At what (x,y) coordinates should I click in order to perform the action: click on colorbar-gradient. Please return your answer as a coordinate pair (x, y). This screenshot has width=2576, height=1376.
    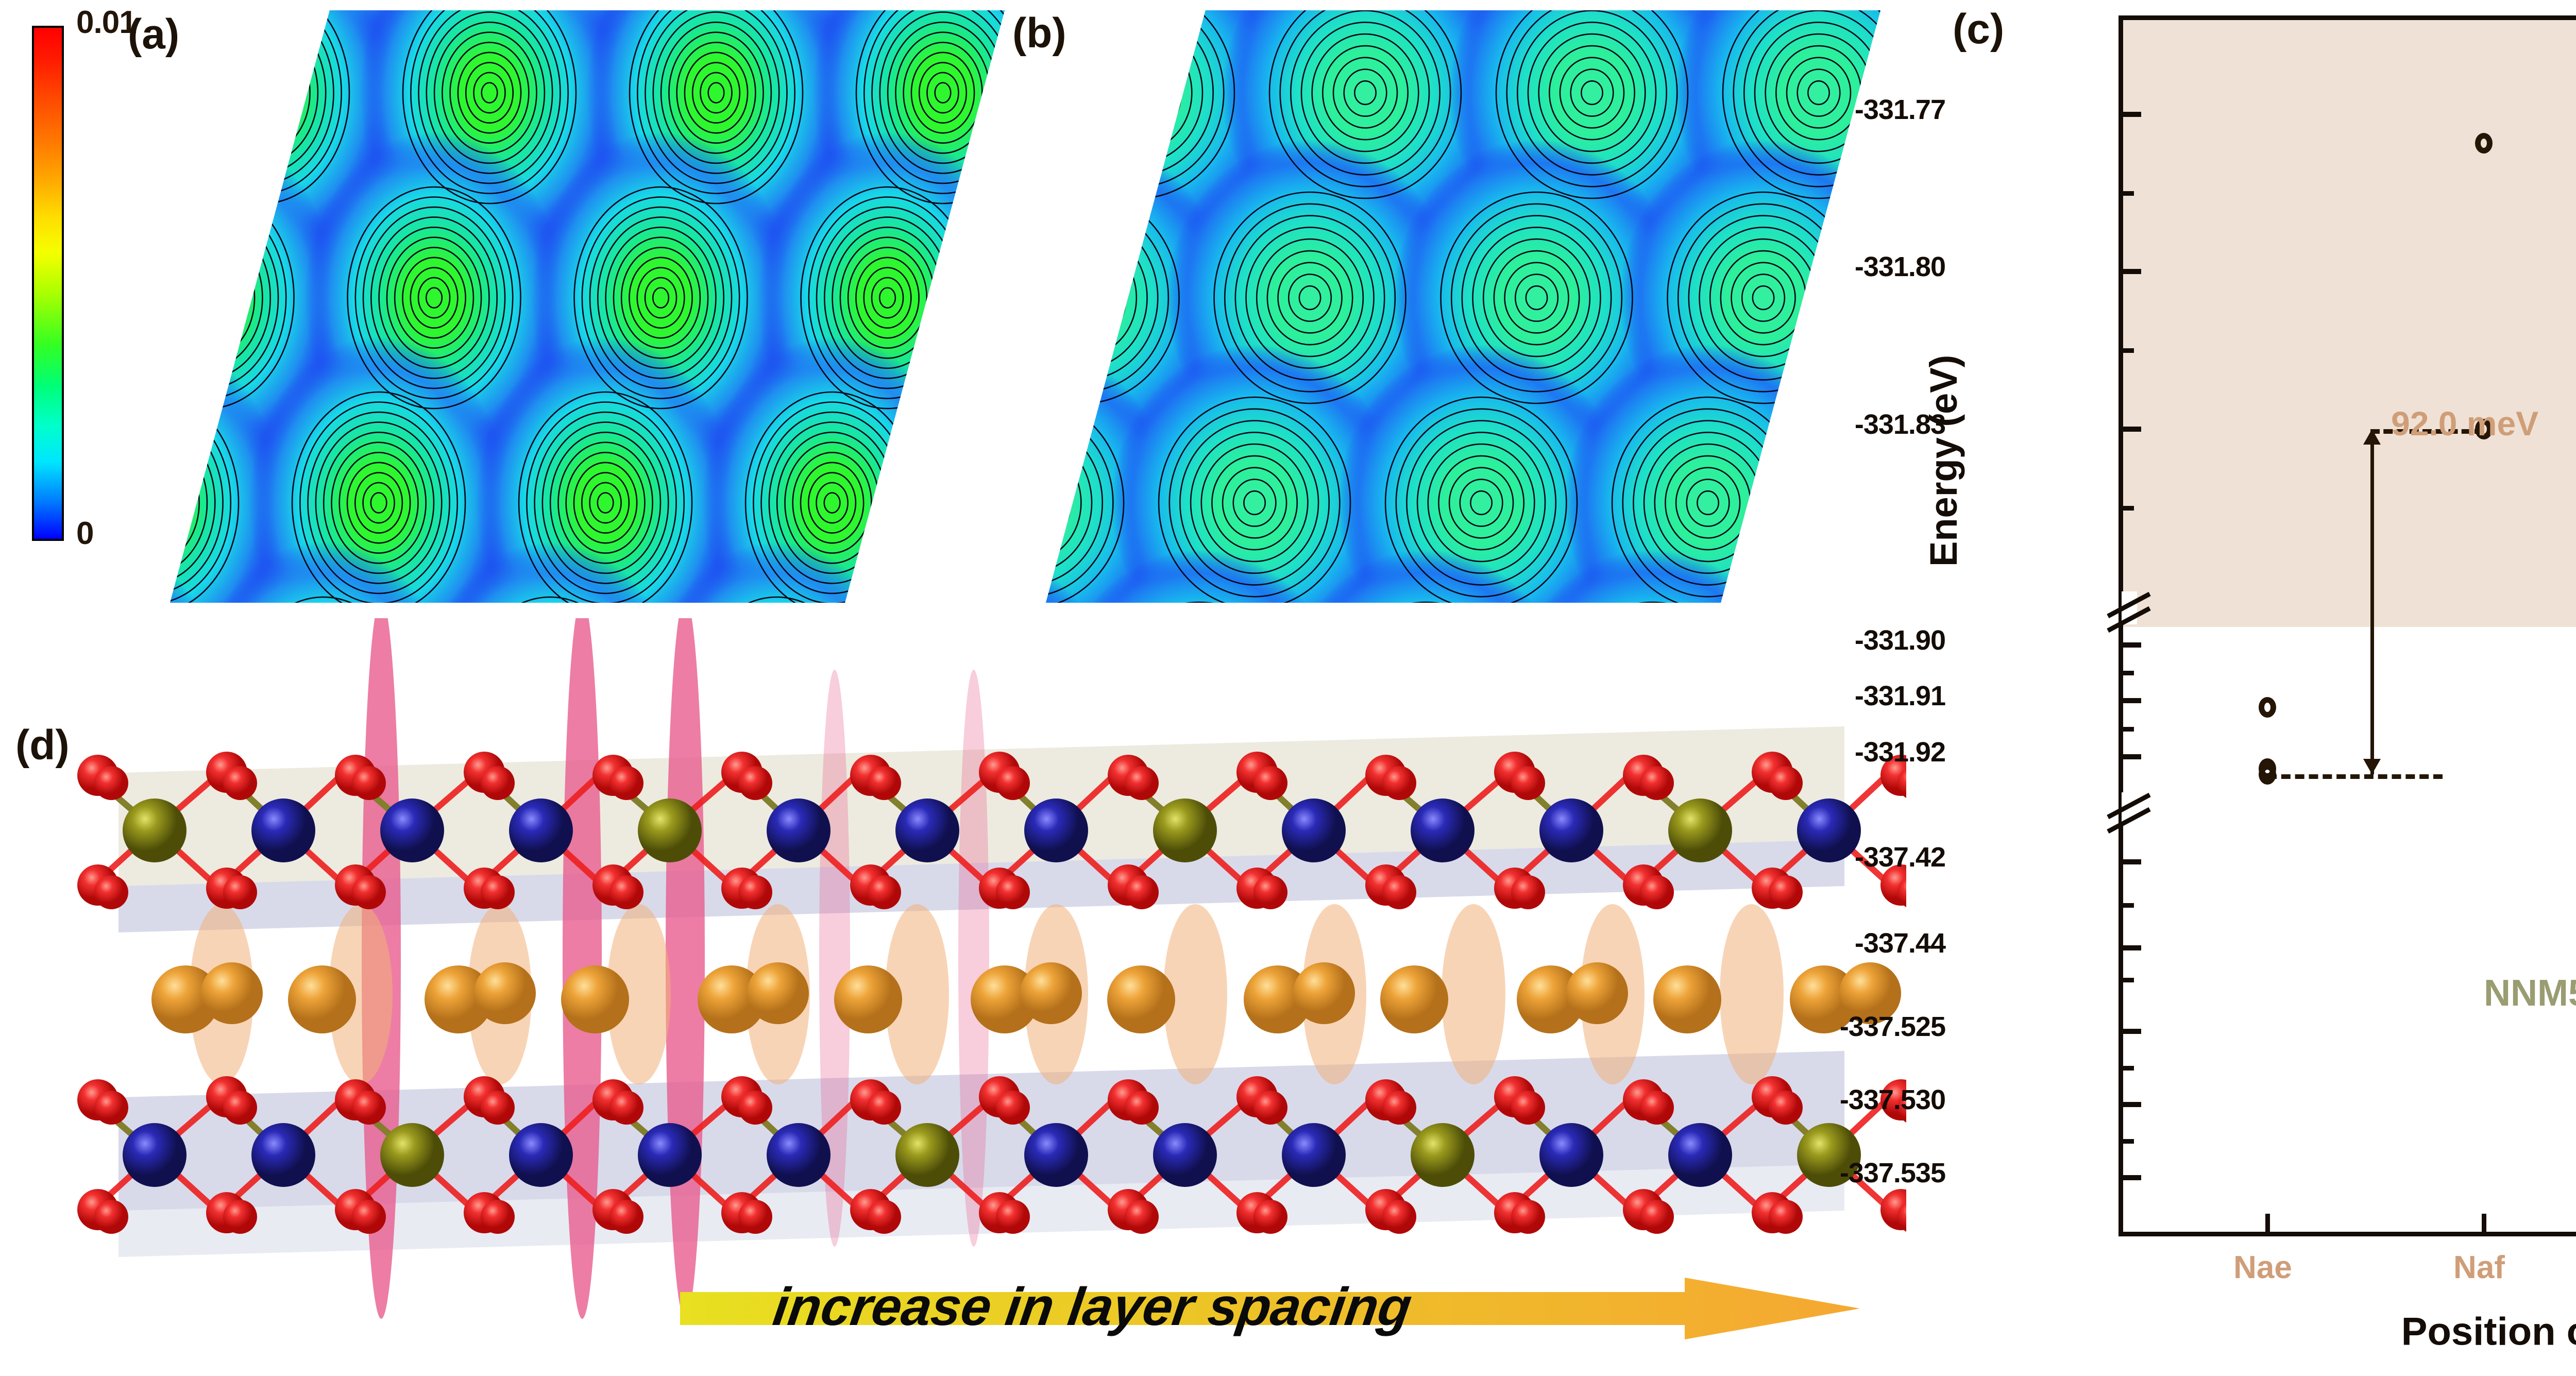
    Looking at the image, I should click on (48, 283).